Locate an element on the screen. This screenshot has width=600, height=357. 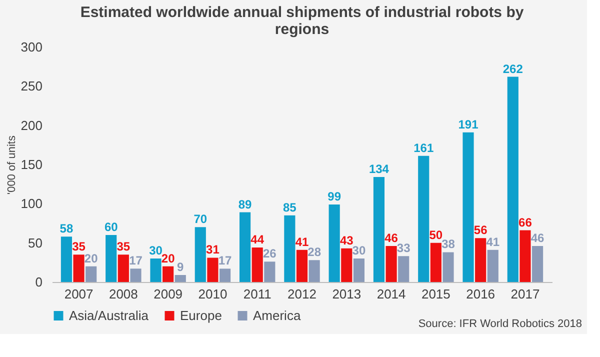
data-label: 50 is located at coordinates (436, 235).